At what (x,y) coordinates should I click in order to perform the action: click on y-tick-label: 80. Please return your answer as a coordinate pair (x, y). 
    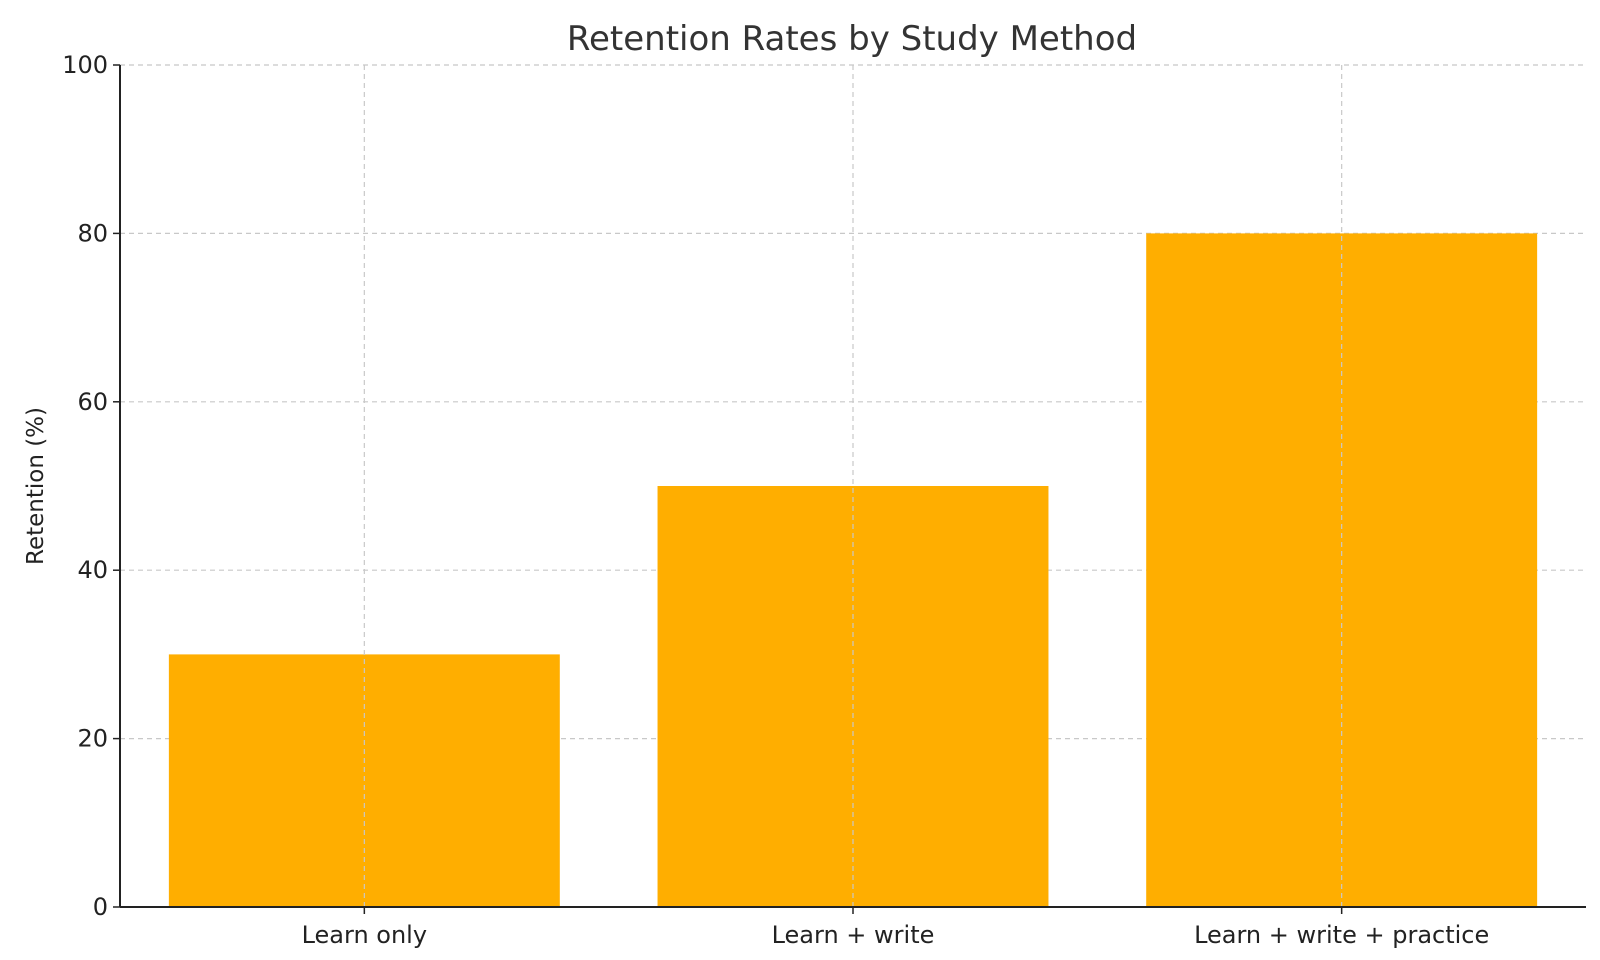
    Looking at the image, I should click on (92, 233).